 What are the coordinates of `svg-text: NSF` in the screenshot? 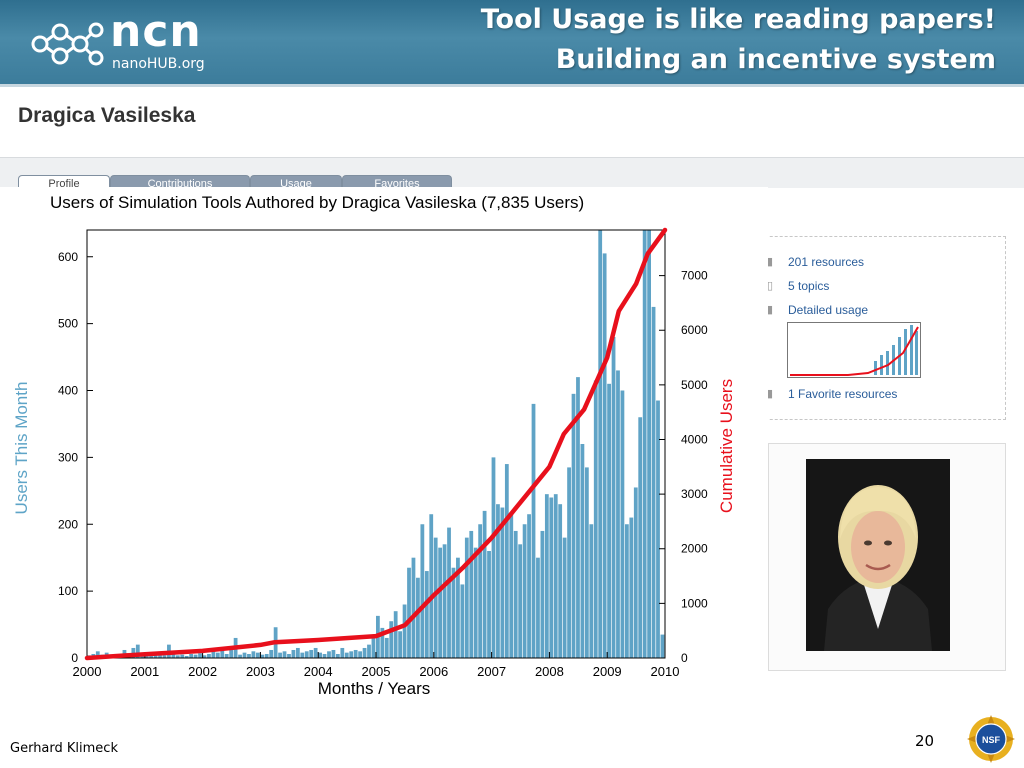 It's located at (991, 740).